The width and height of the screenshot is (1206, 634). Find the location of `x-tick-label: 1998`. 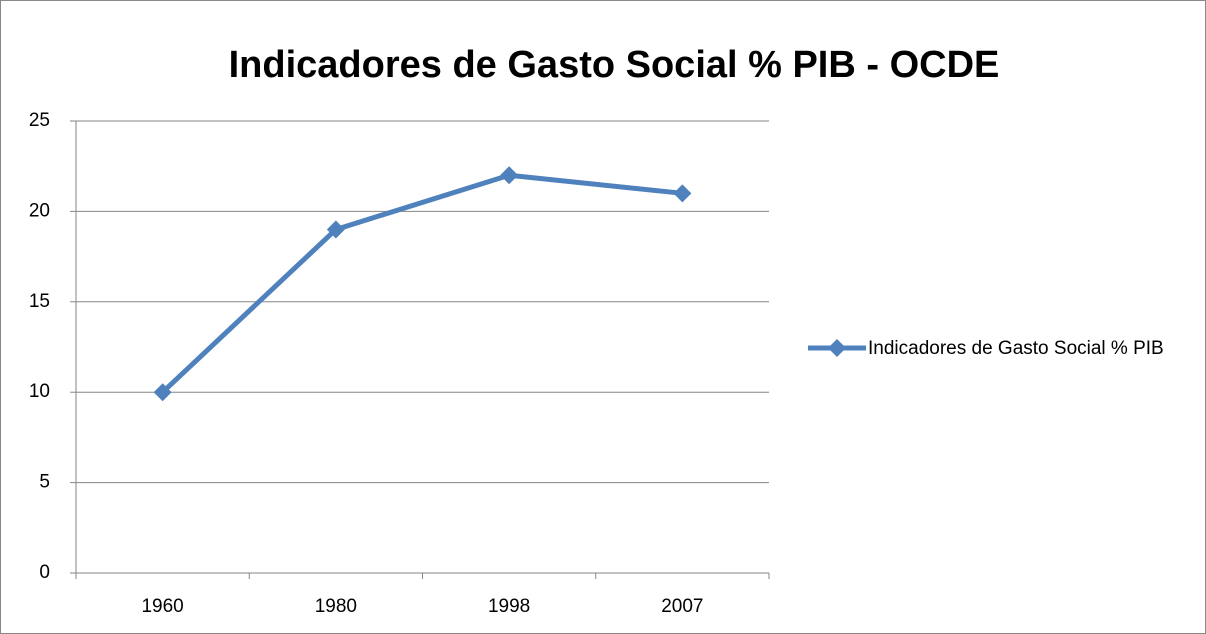

x-tick-label: 1998 is located at coordinates (509, 606).